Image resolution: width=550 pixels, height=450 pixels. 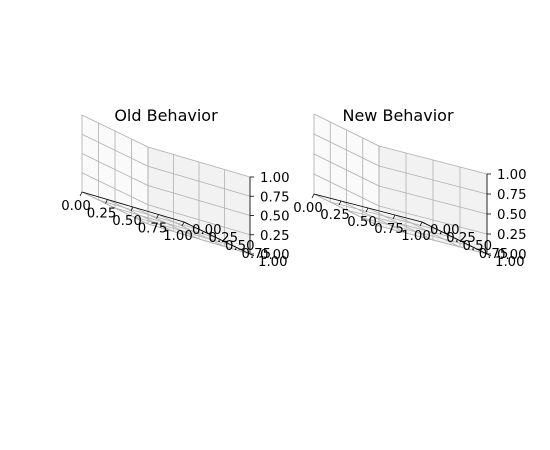 I want to click on chart-title: New Behavior, so click(x=397, y=115).